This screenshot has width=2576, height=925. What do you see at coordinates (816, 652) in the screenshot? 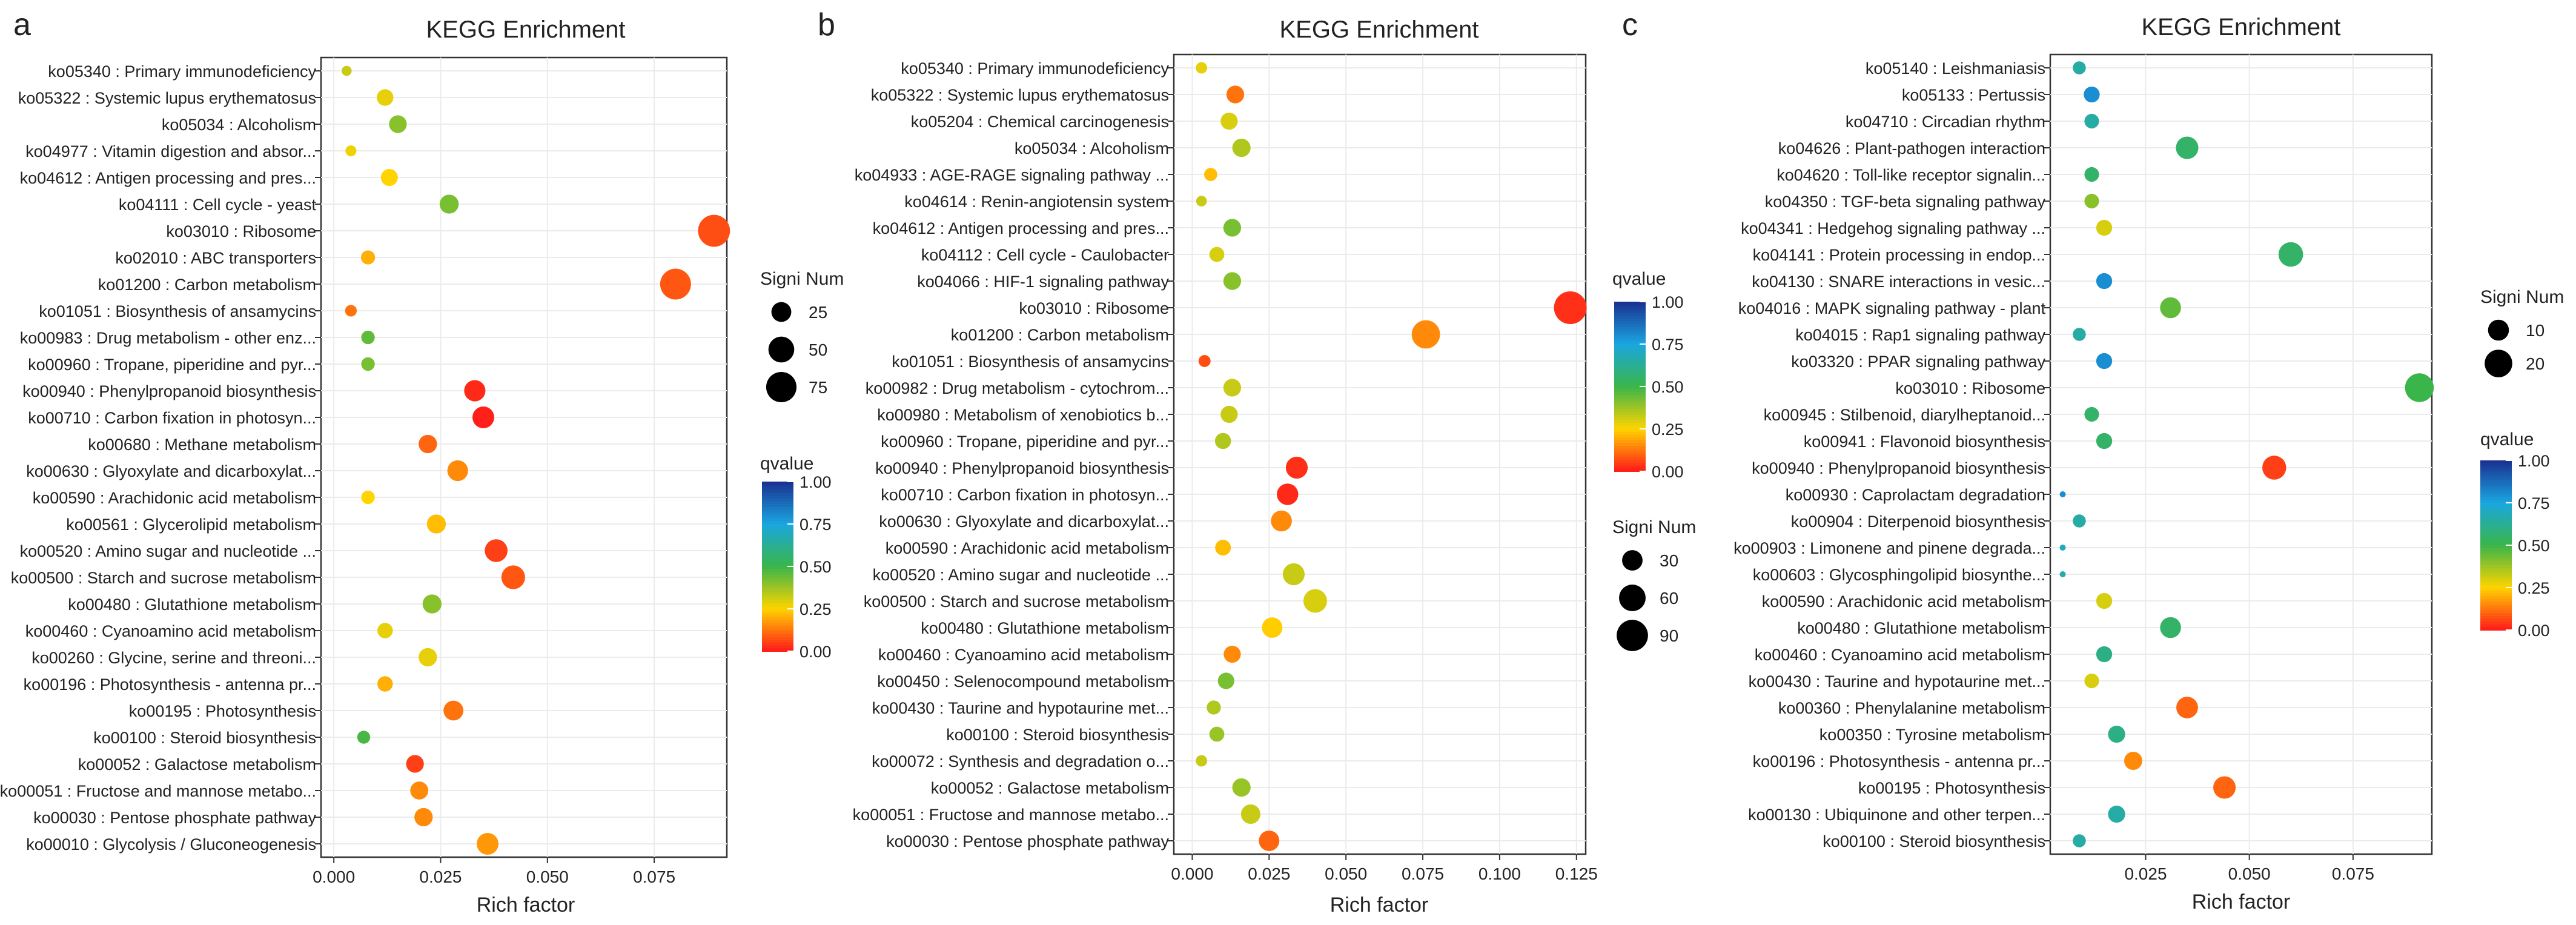
I see `colorbar-tick-label: 0.00` at bounding box center [816, 652].